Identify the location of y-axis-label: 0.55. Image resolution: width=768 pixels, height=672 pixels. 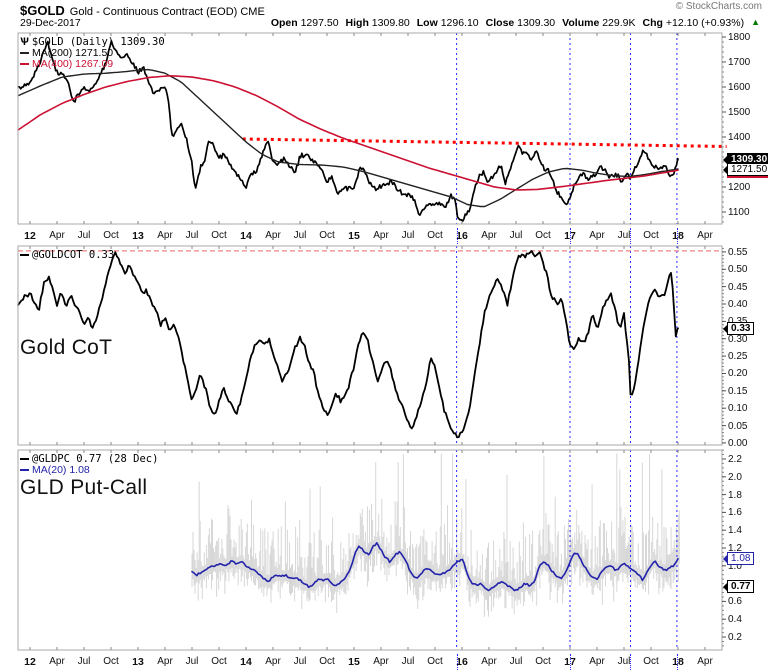
(738, 252).